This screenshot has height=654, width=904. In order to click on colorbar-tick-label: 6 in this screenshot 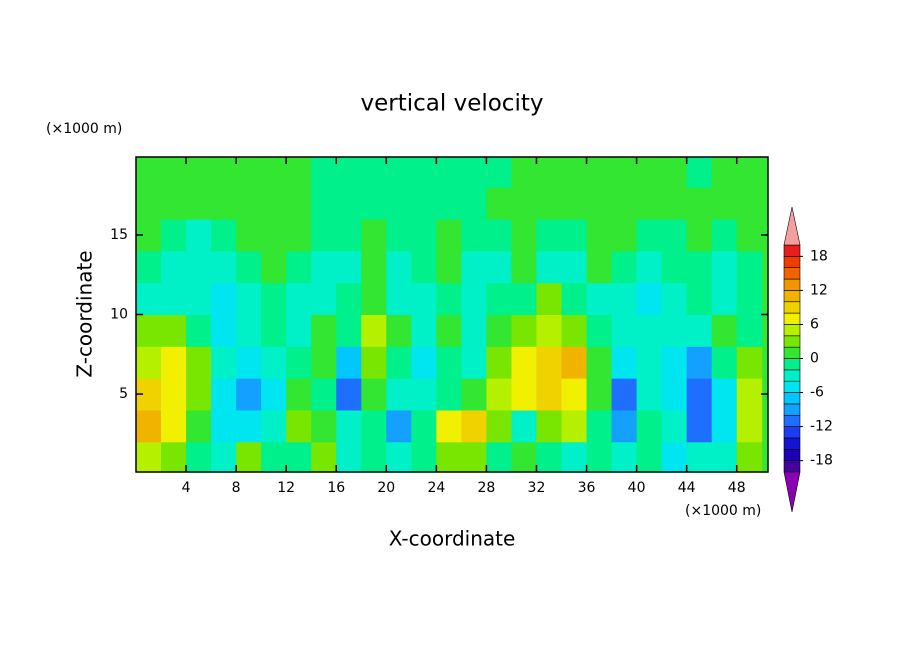, I will do `click(814, 324)`.